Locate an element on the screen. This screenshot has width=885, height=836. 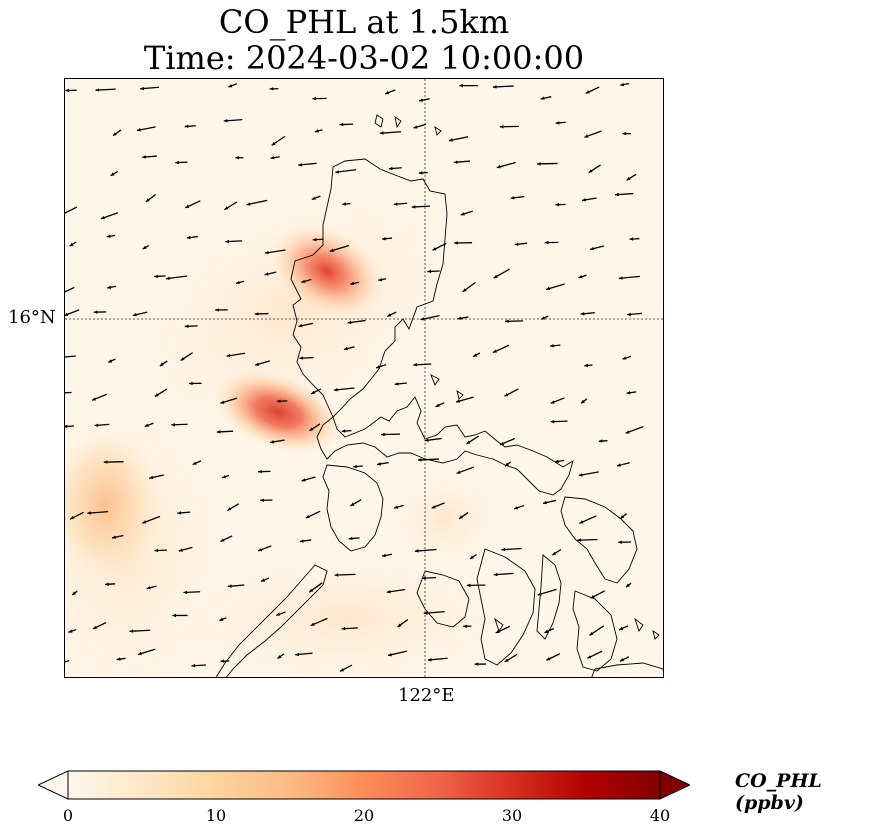
colorbar is located at coordinates (364, 785).